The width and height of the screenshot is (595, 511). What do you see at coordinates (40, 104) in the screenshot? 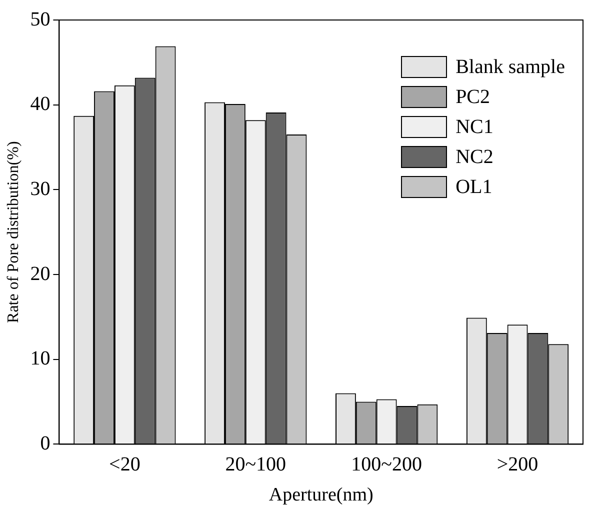
I see `y-tick-label: 40` at bounding box center [40, 104].